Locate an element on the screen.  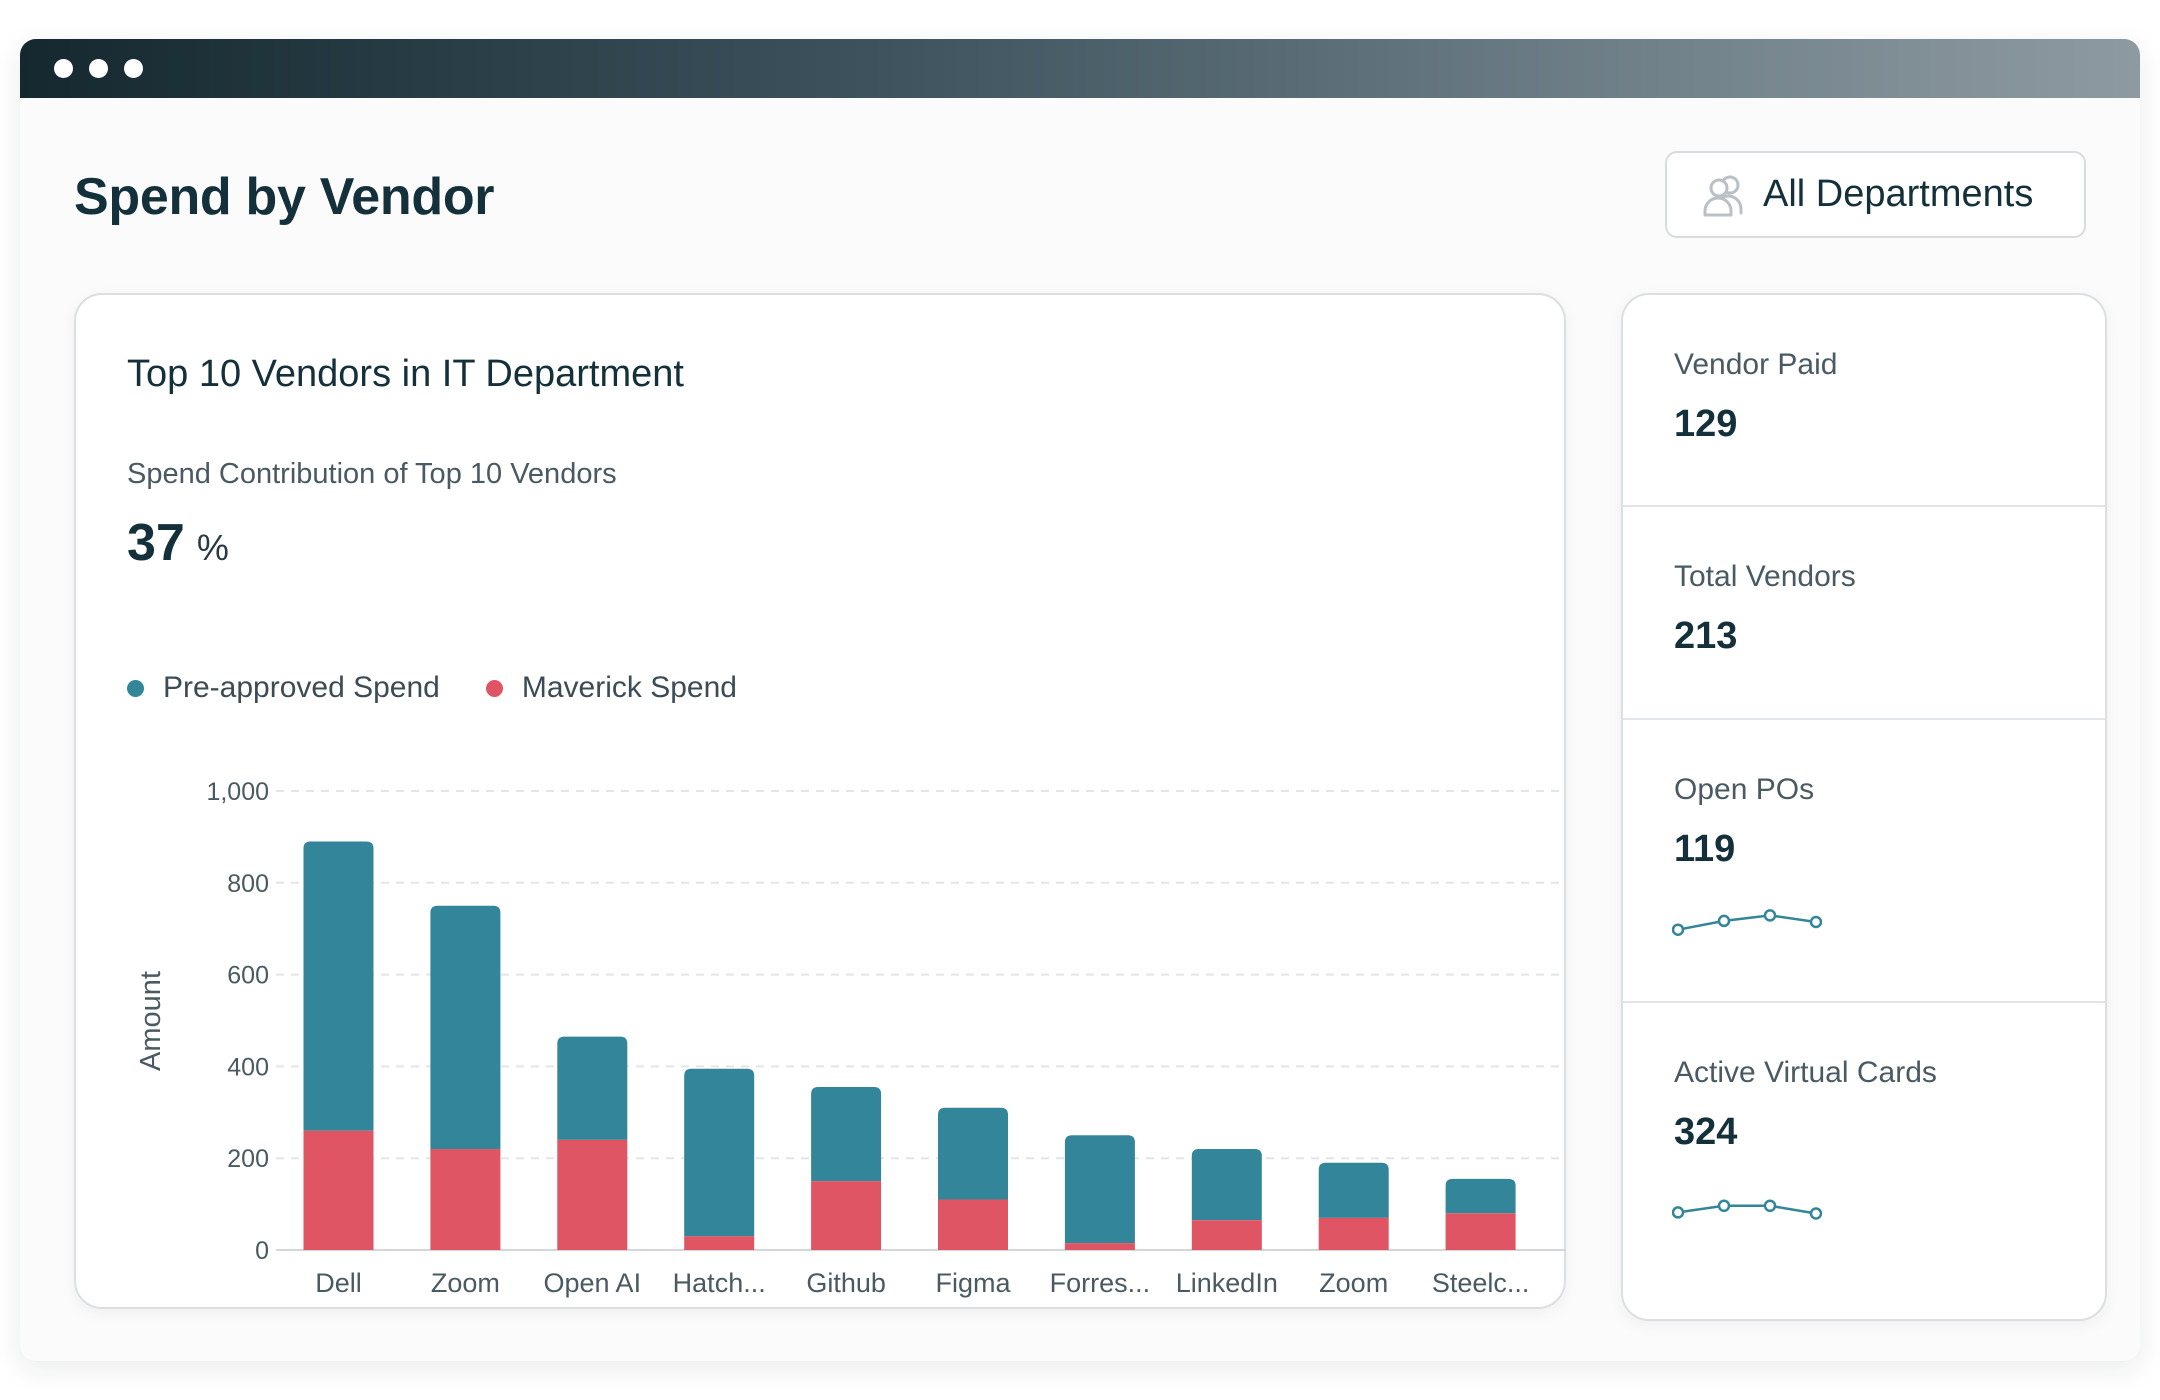
page-title: Spend by Vendor is located at coordinates (284, 197).